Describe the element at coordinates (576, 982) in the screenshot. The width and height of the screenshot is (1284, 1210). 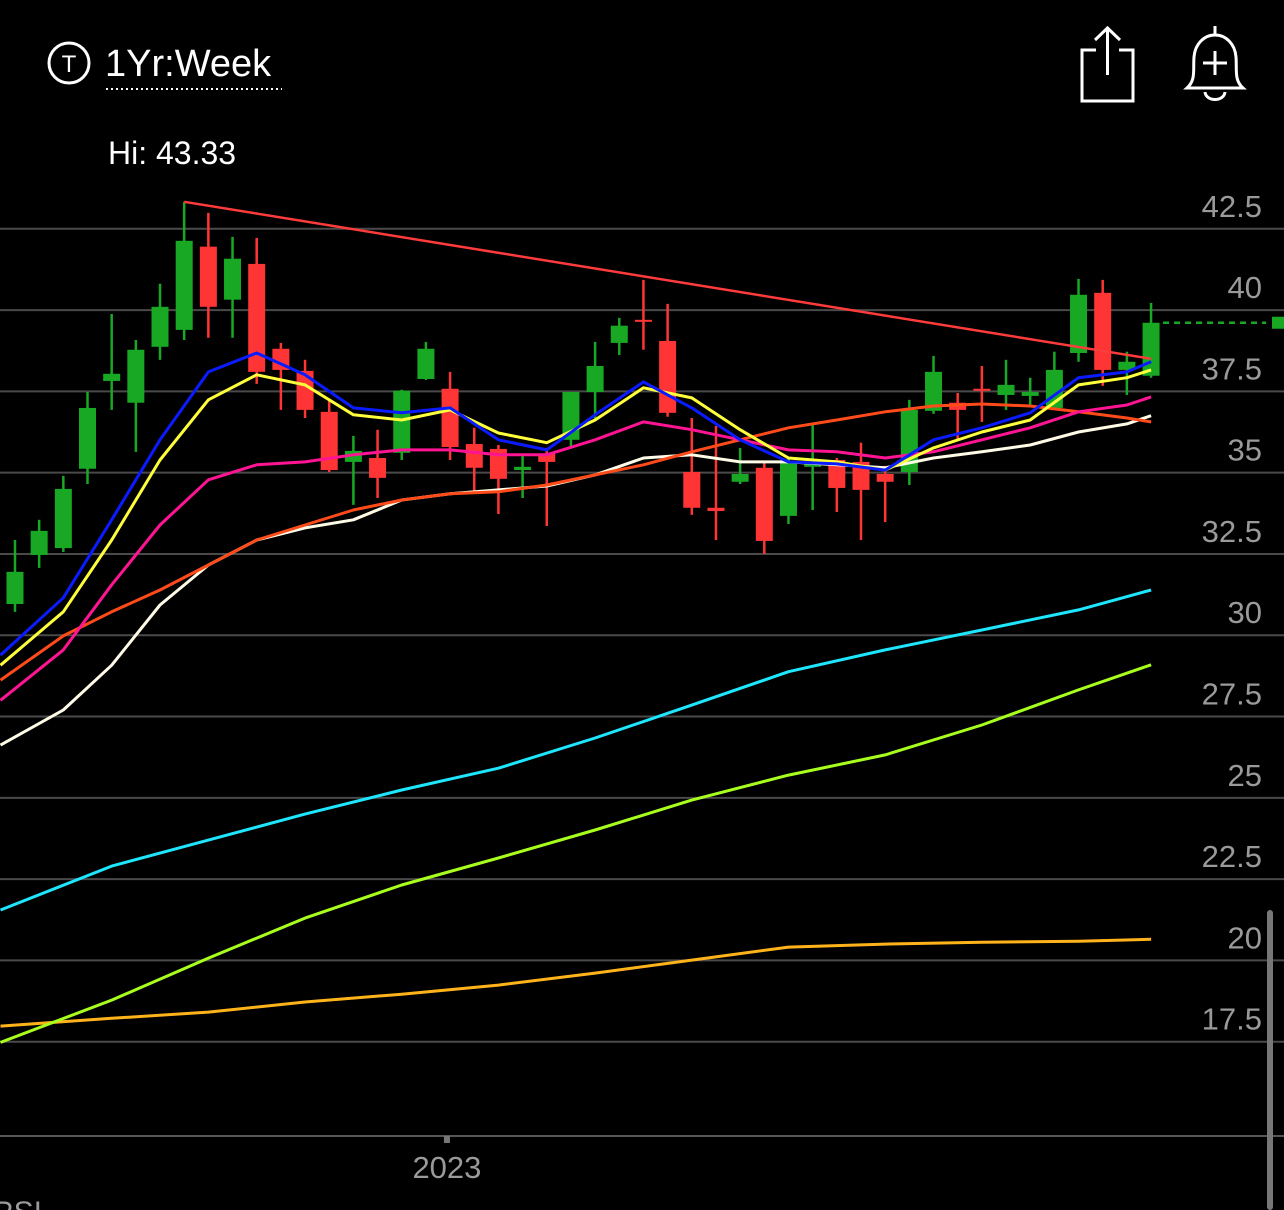
I see `moving-average-line` at that location.